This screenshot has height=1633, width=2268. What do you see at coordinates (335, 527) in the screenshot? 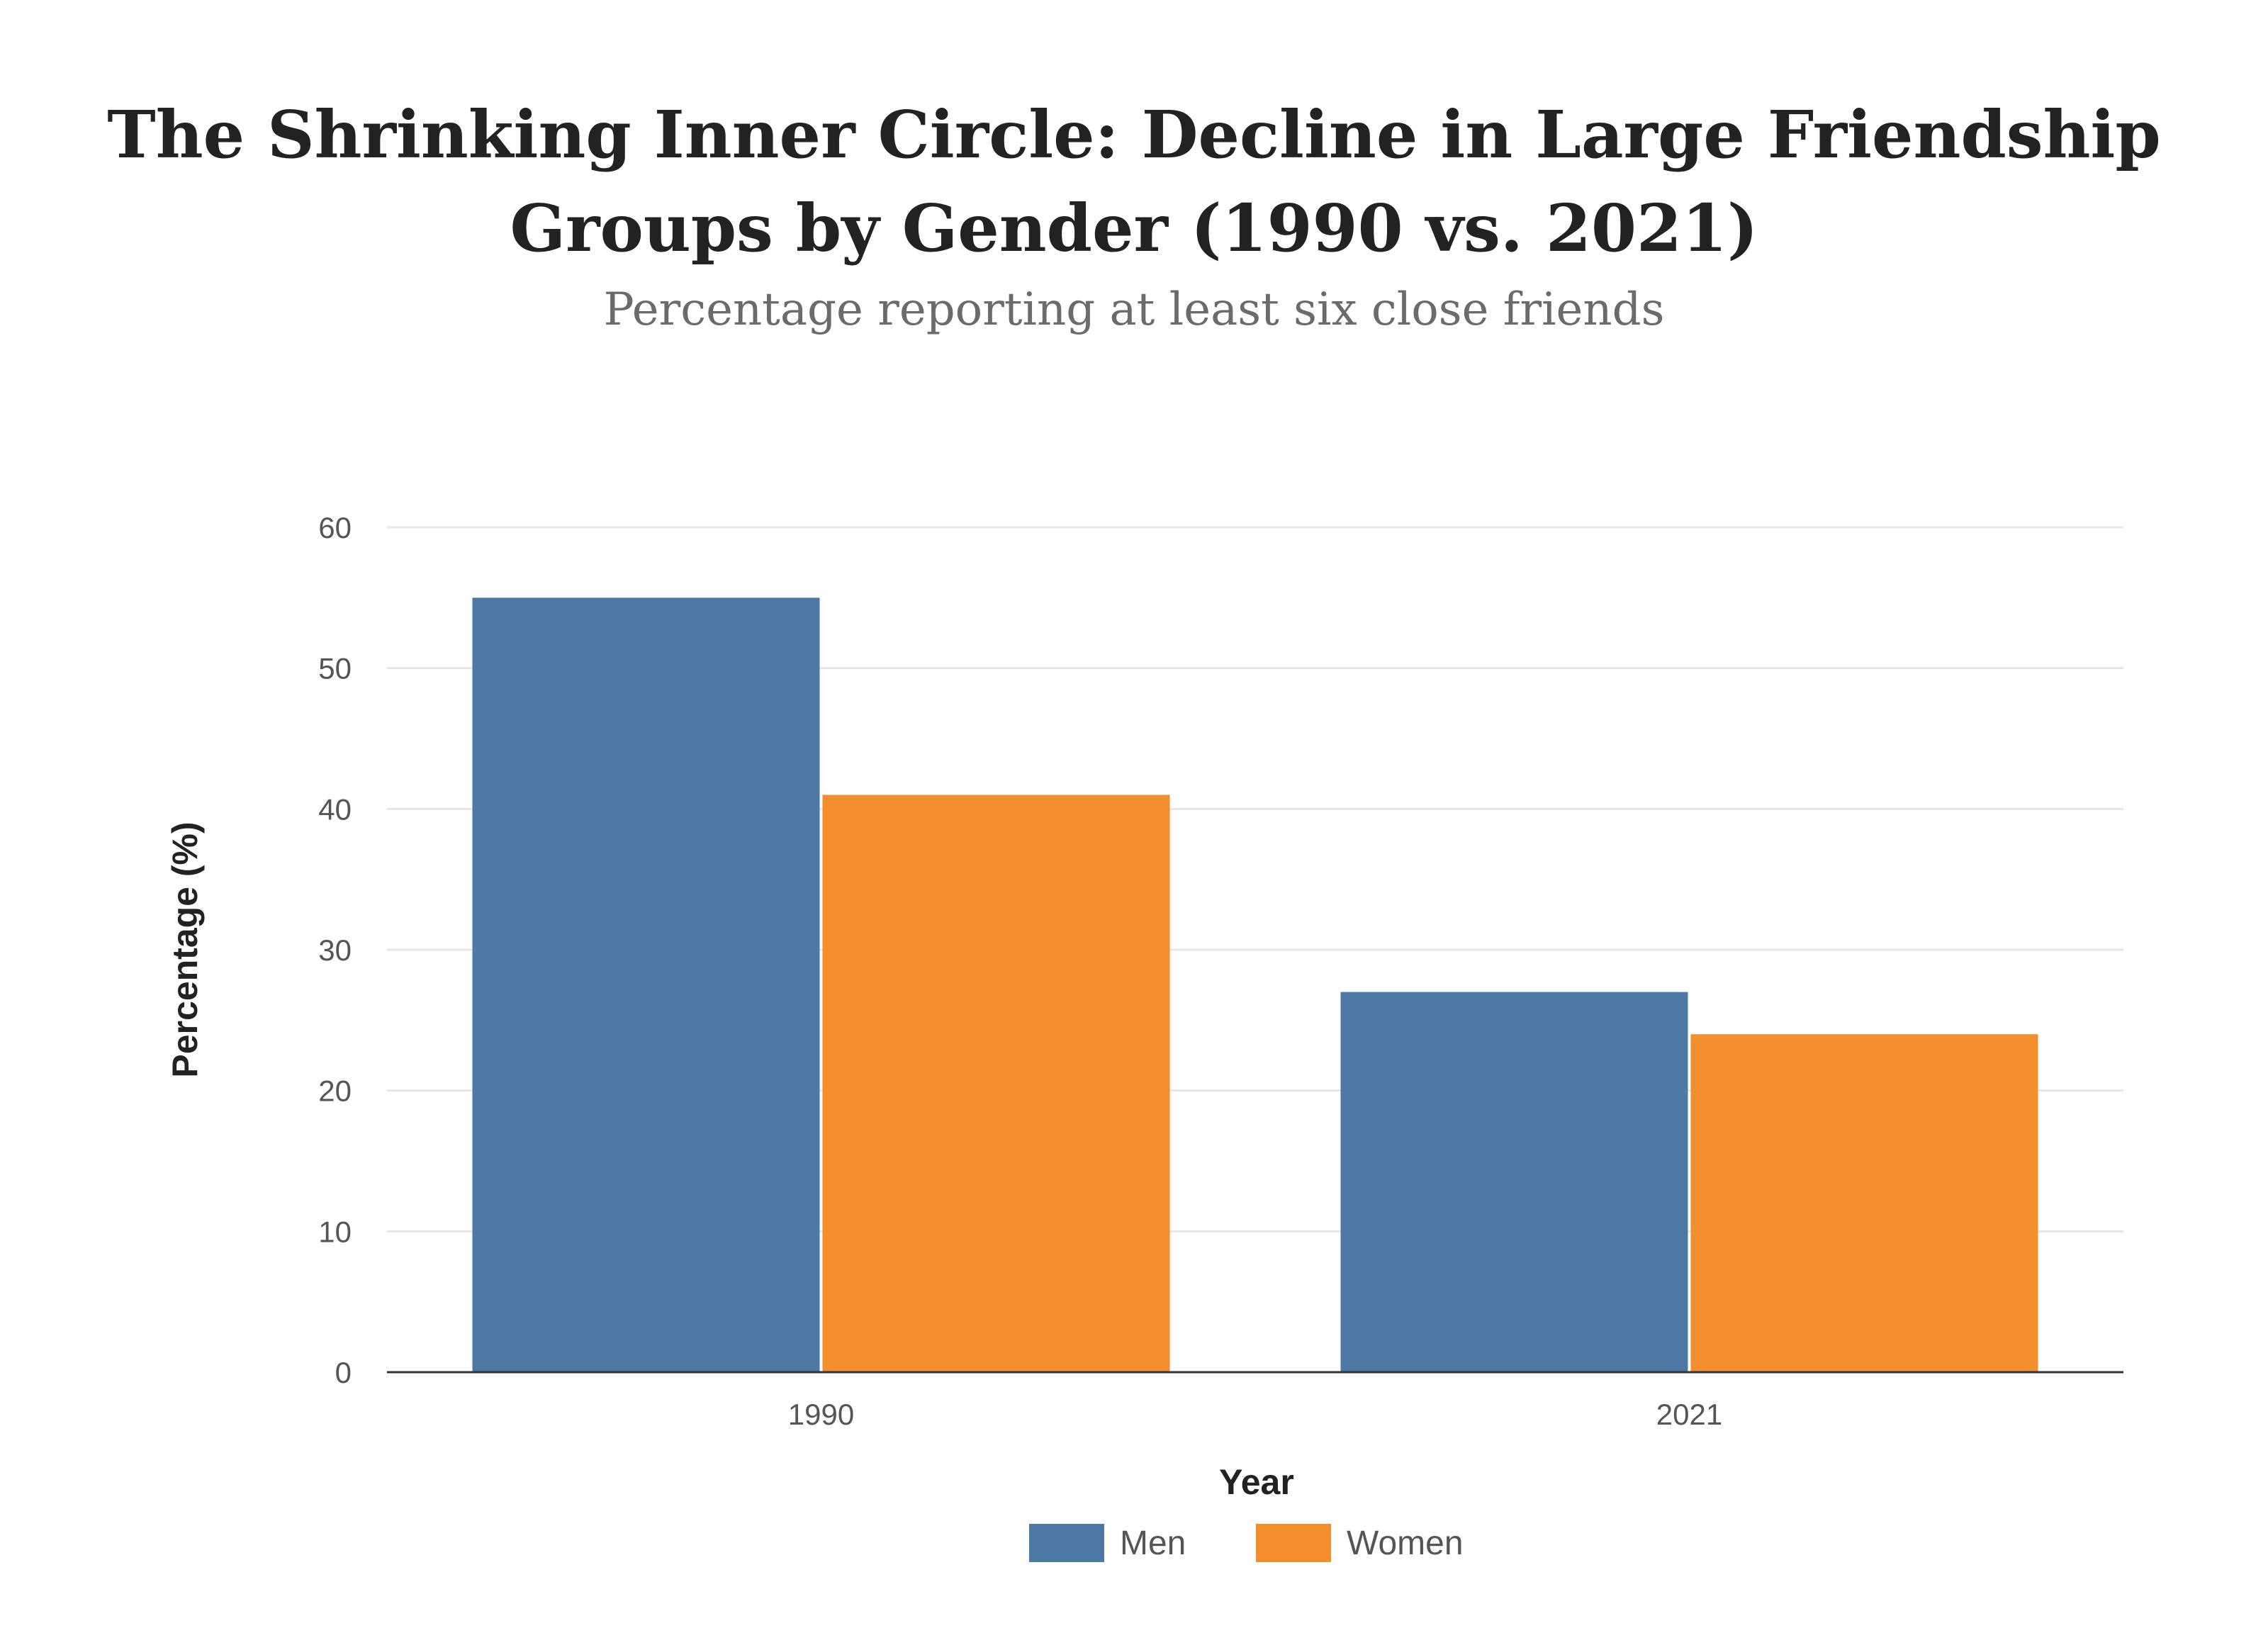
I see `y-tick-label: 60` at bounding box center [335, 527].